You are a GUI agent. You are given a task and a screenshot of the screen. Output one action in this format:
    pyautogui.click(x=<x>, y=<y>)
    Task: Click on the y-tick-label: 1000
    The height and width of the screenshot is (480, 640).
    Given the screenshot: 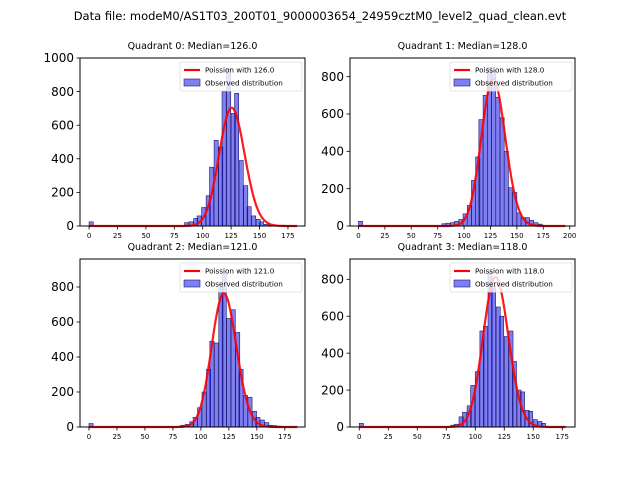 What is the action you would take?
    pyautogui.click(x=58, y=58)
    